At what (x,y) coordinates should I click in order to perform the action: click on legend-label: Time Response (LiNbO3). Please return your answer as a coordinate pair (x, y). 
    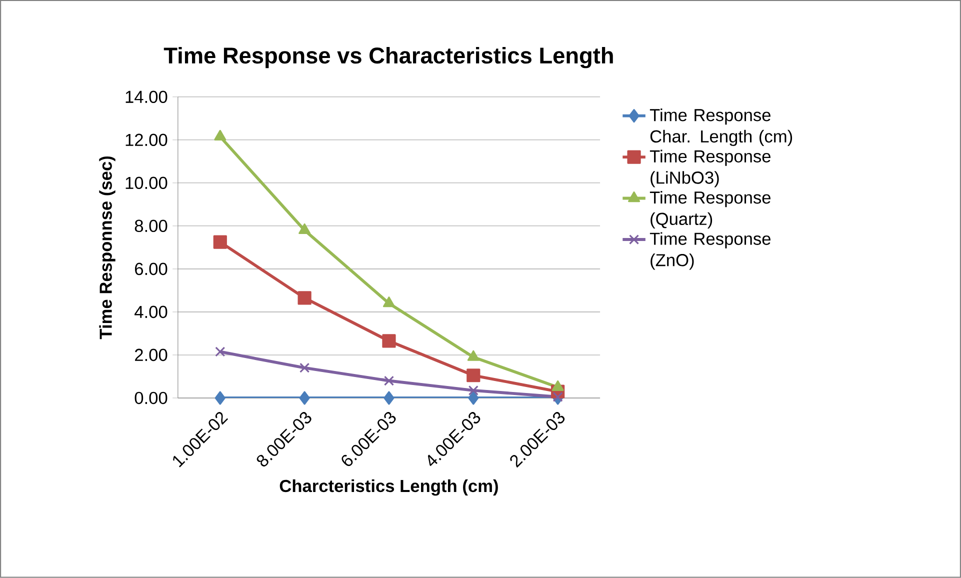
    Looking at the image, I should click on (710, 169).